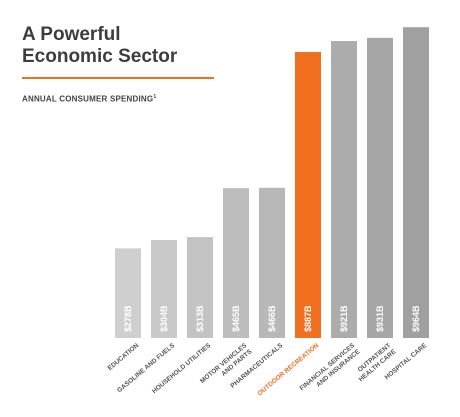 The height and width of the screenshot is (417, 460). I want to click on title-divider, so click(118, 78).